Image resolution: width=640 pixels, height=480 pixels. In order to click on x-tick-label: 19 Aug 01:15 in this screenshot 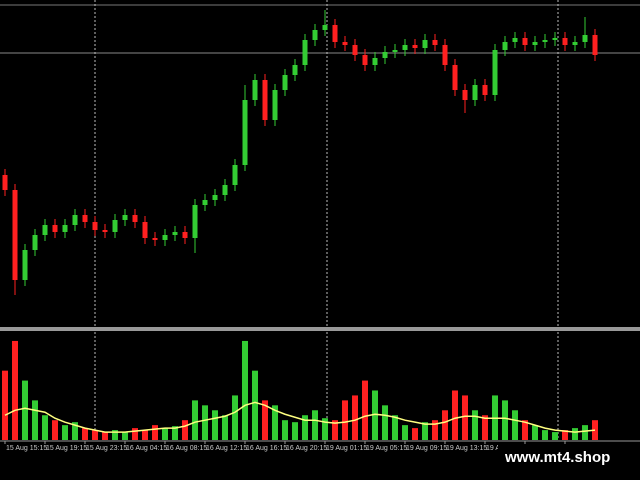, I will do `click(346, 448)`.